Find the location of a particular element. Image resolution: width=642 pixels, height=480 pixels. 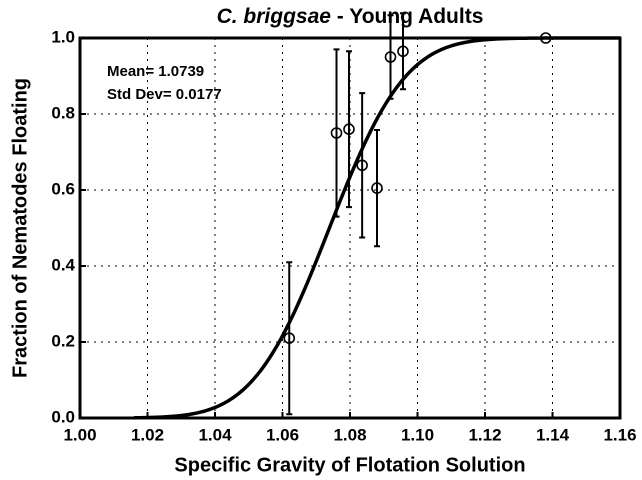

x-tick-label: 1.04 is located at coordinates (215, 434).